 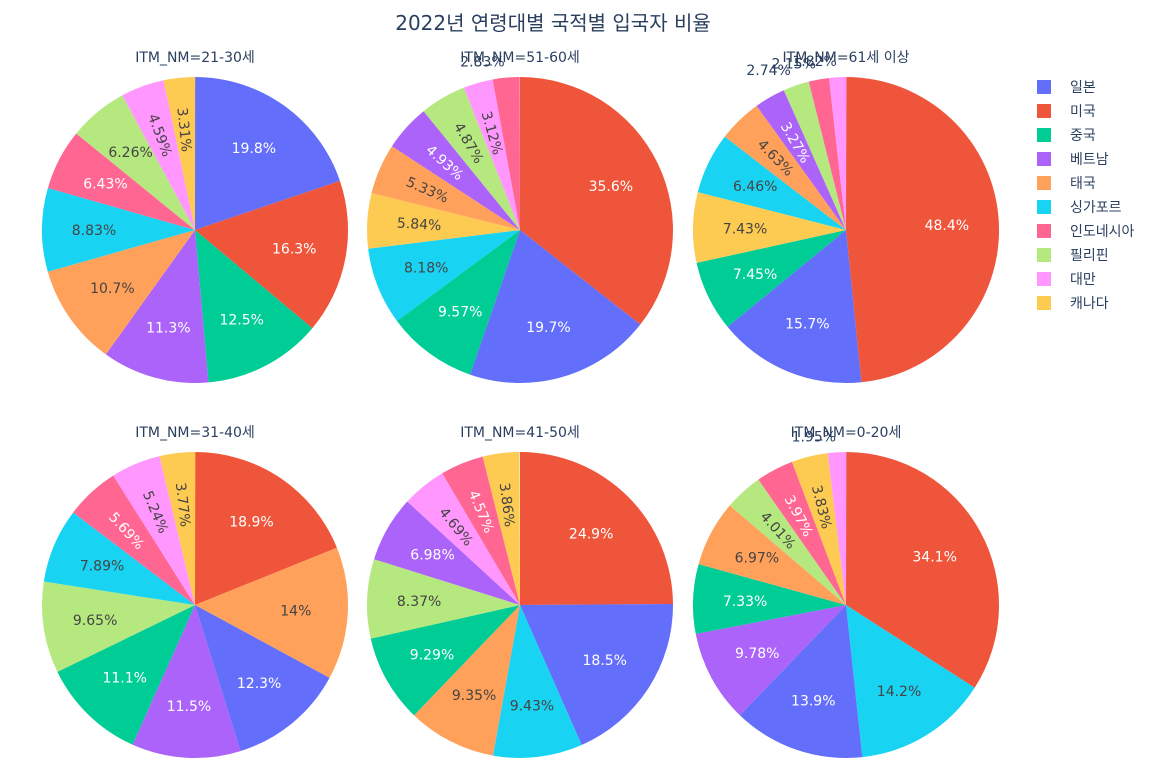 What do you see at coordinates (94, 231) in the screenshot?
I see `slice-label: 8.83%` at bounding box center [94, 231].